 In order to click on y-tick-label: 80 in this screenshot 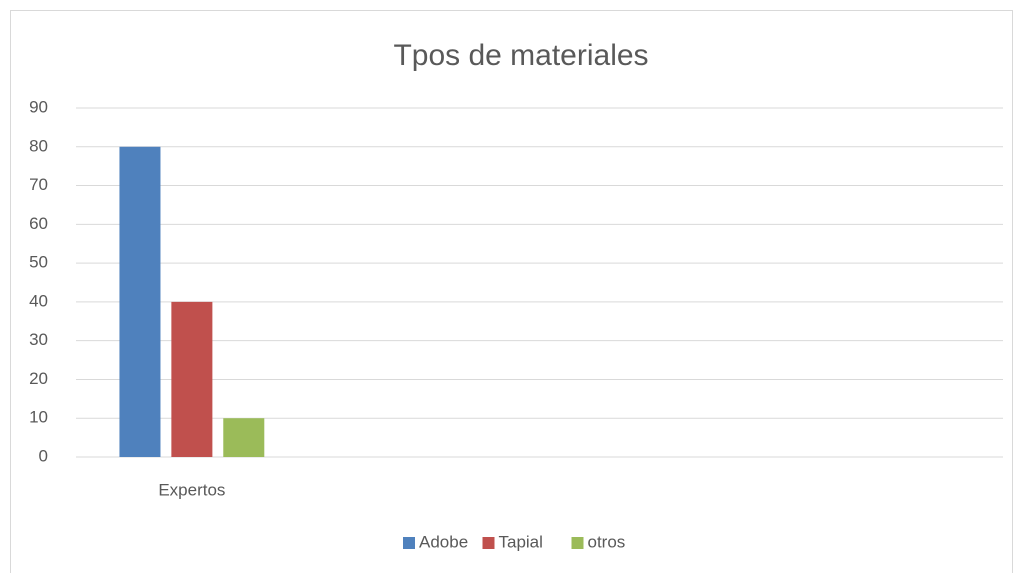, I will do `click(38, 145)`.